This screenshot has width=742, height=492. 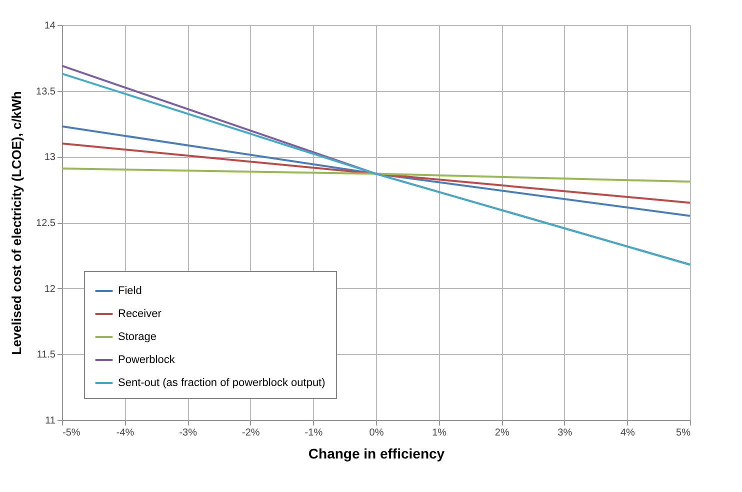 I want to click on y-tick-label: 13, so click(x=50, y=158).